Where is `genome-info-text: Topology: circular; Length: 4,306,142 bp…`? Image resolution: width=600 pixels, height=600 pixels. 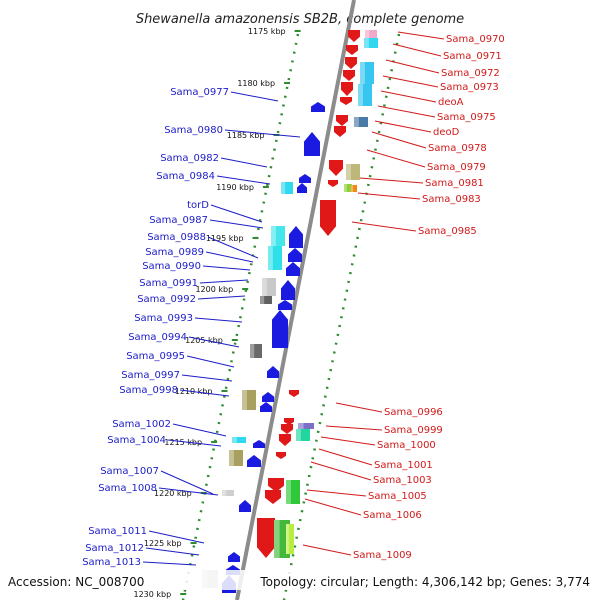 genome-info-text: Topology: circular; Length: 4,306,142 bp… is located at coordinates (424, 582).